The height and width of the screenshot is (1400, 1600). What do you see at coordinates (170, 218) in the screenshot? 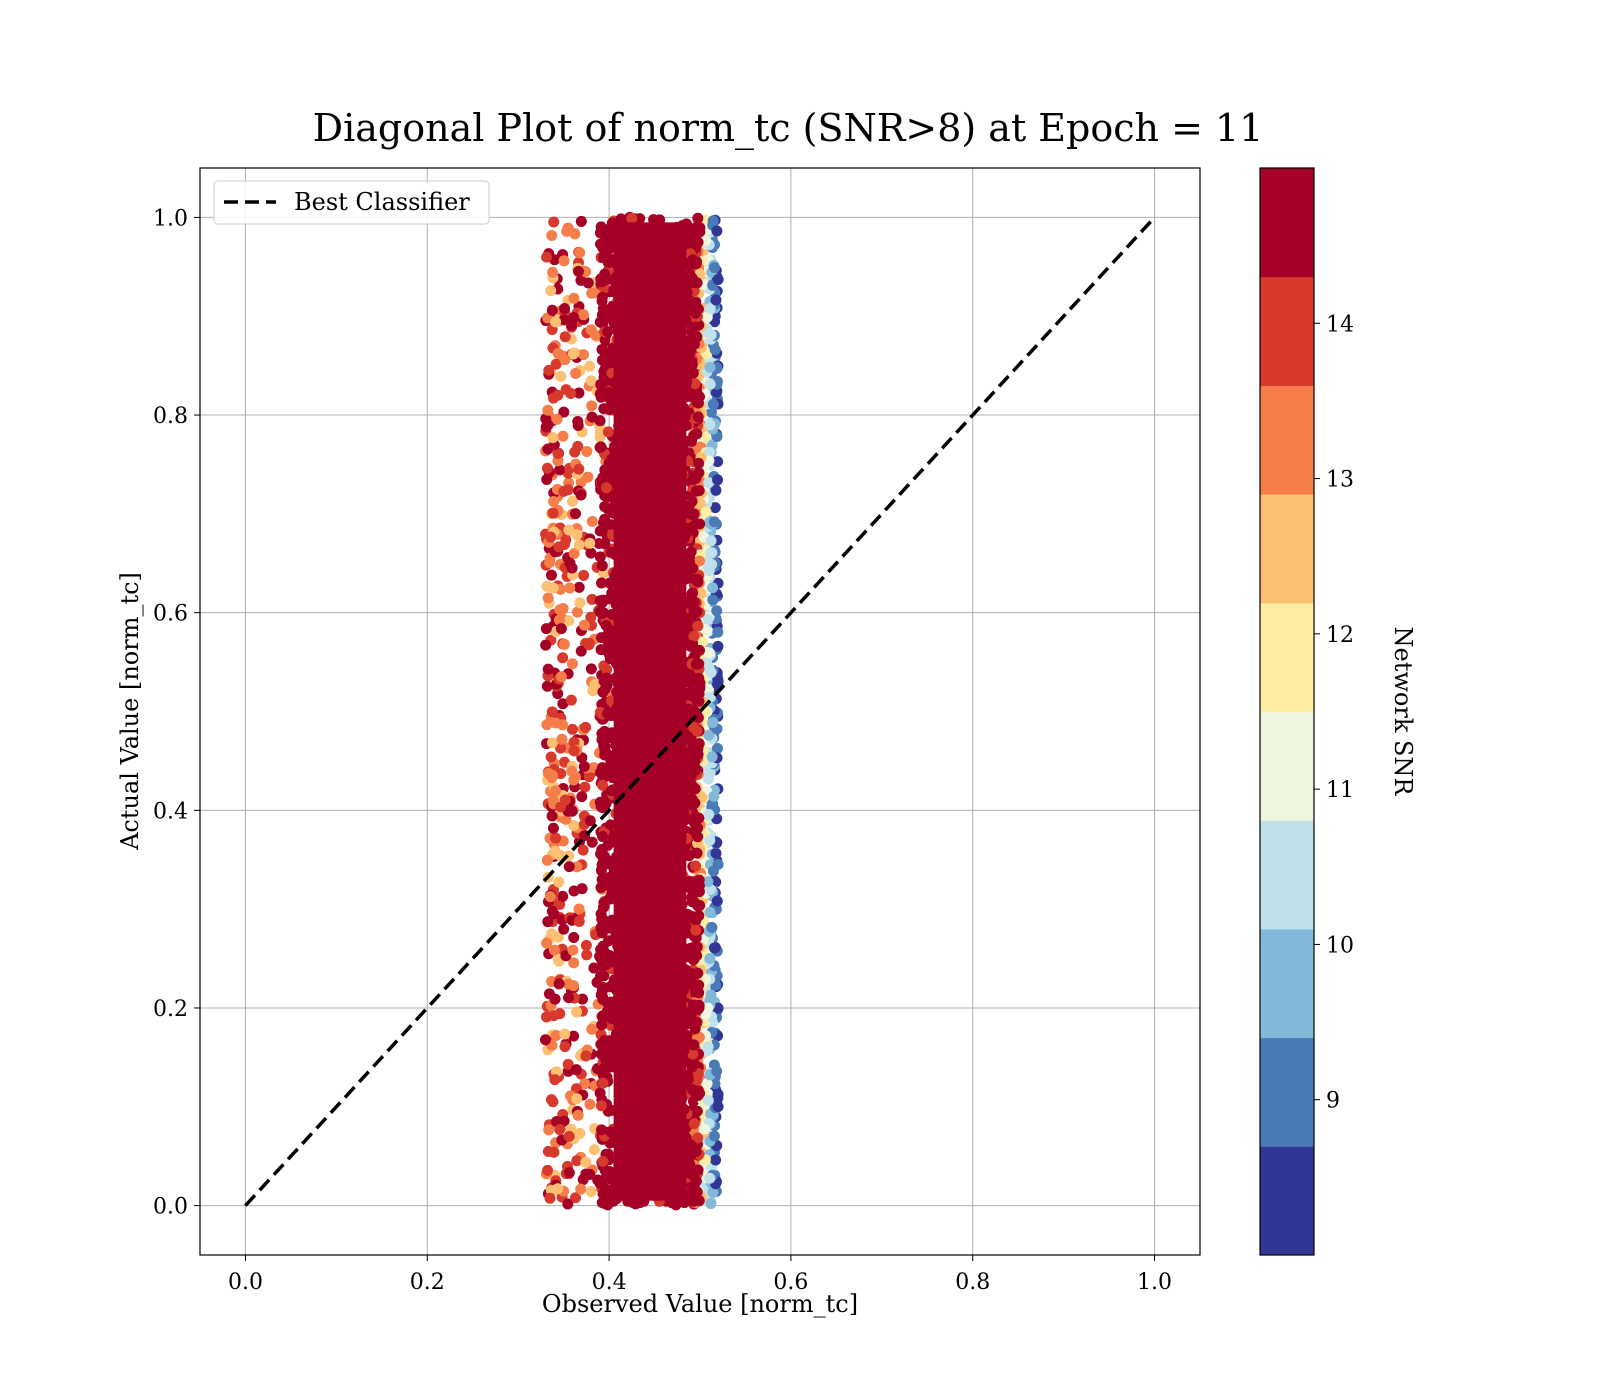
I see `y-tick-label: 1.0` at bounding box center [170, 218].